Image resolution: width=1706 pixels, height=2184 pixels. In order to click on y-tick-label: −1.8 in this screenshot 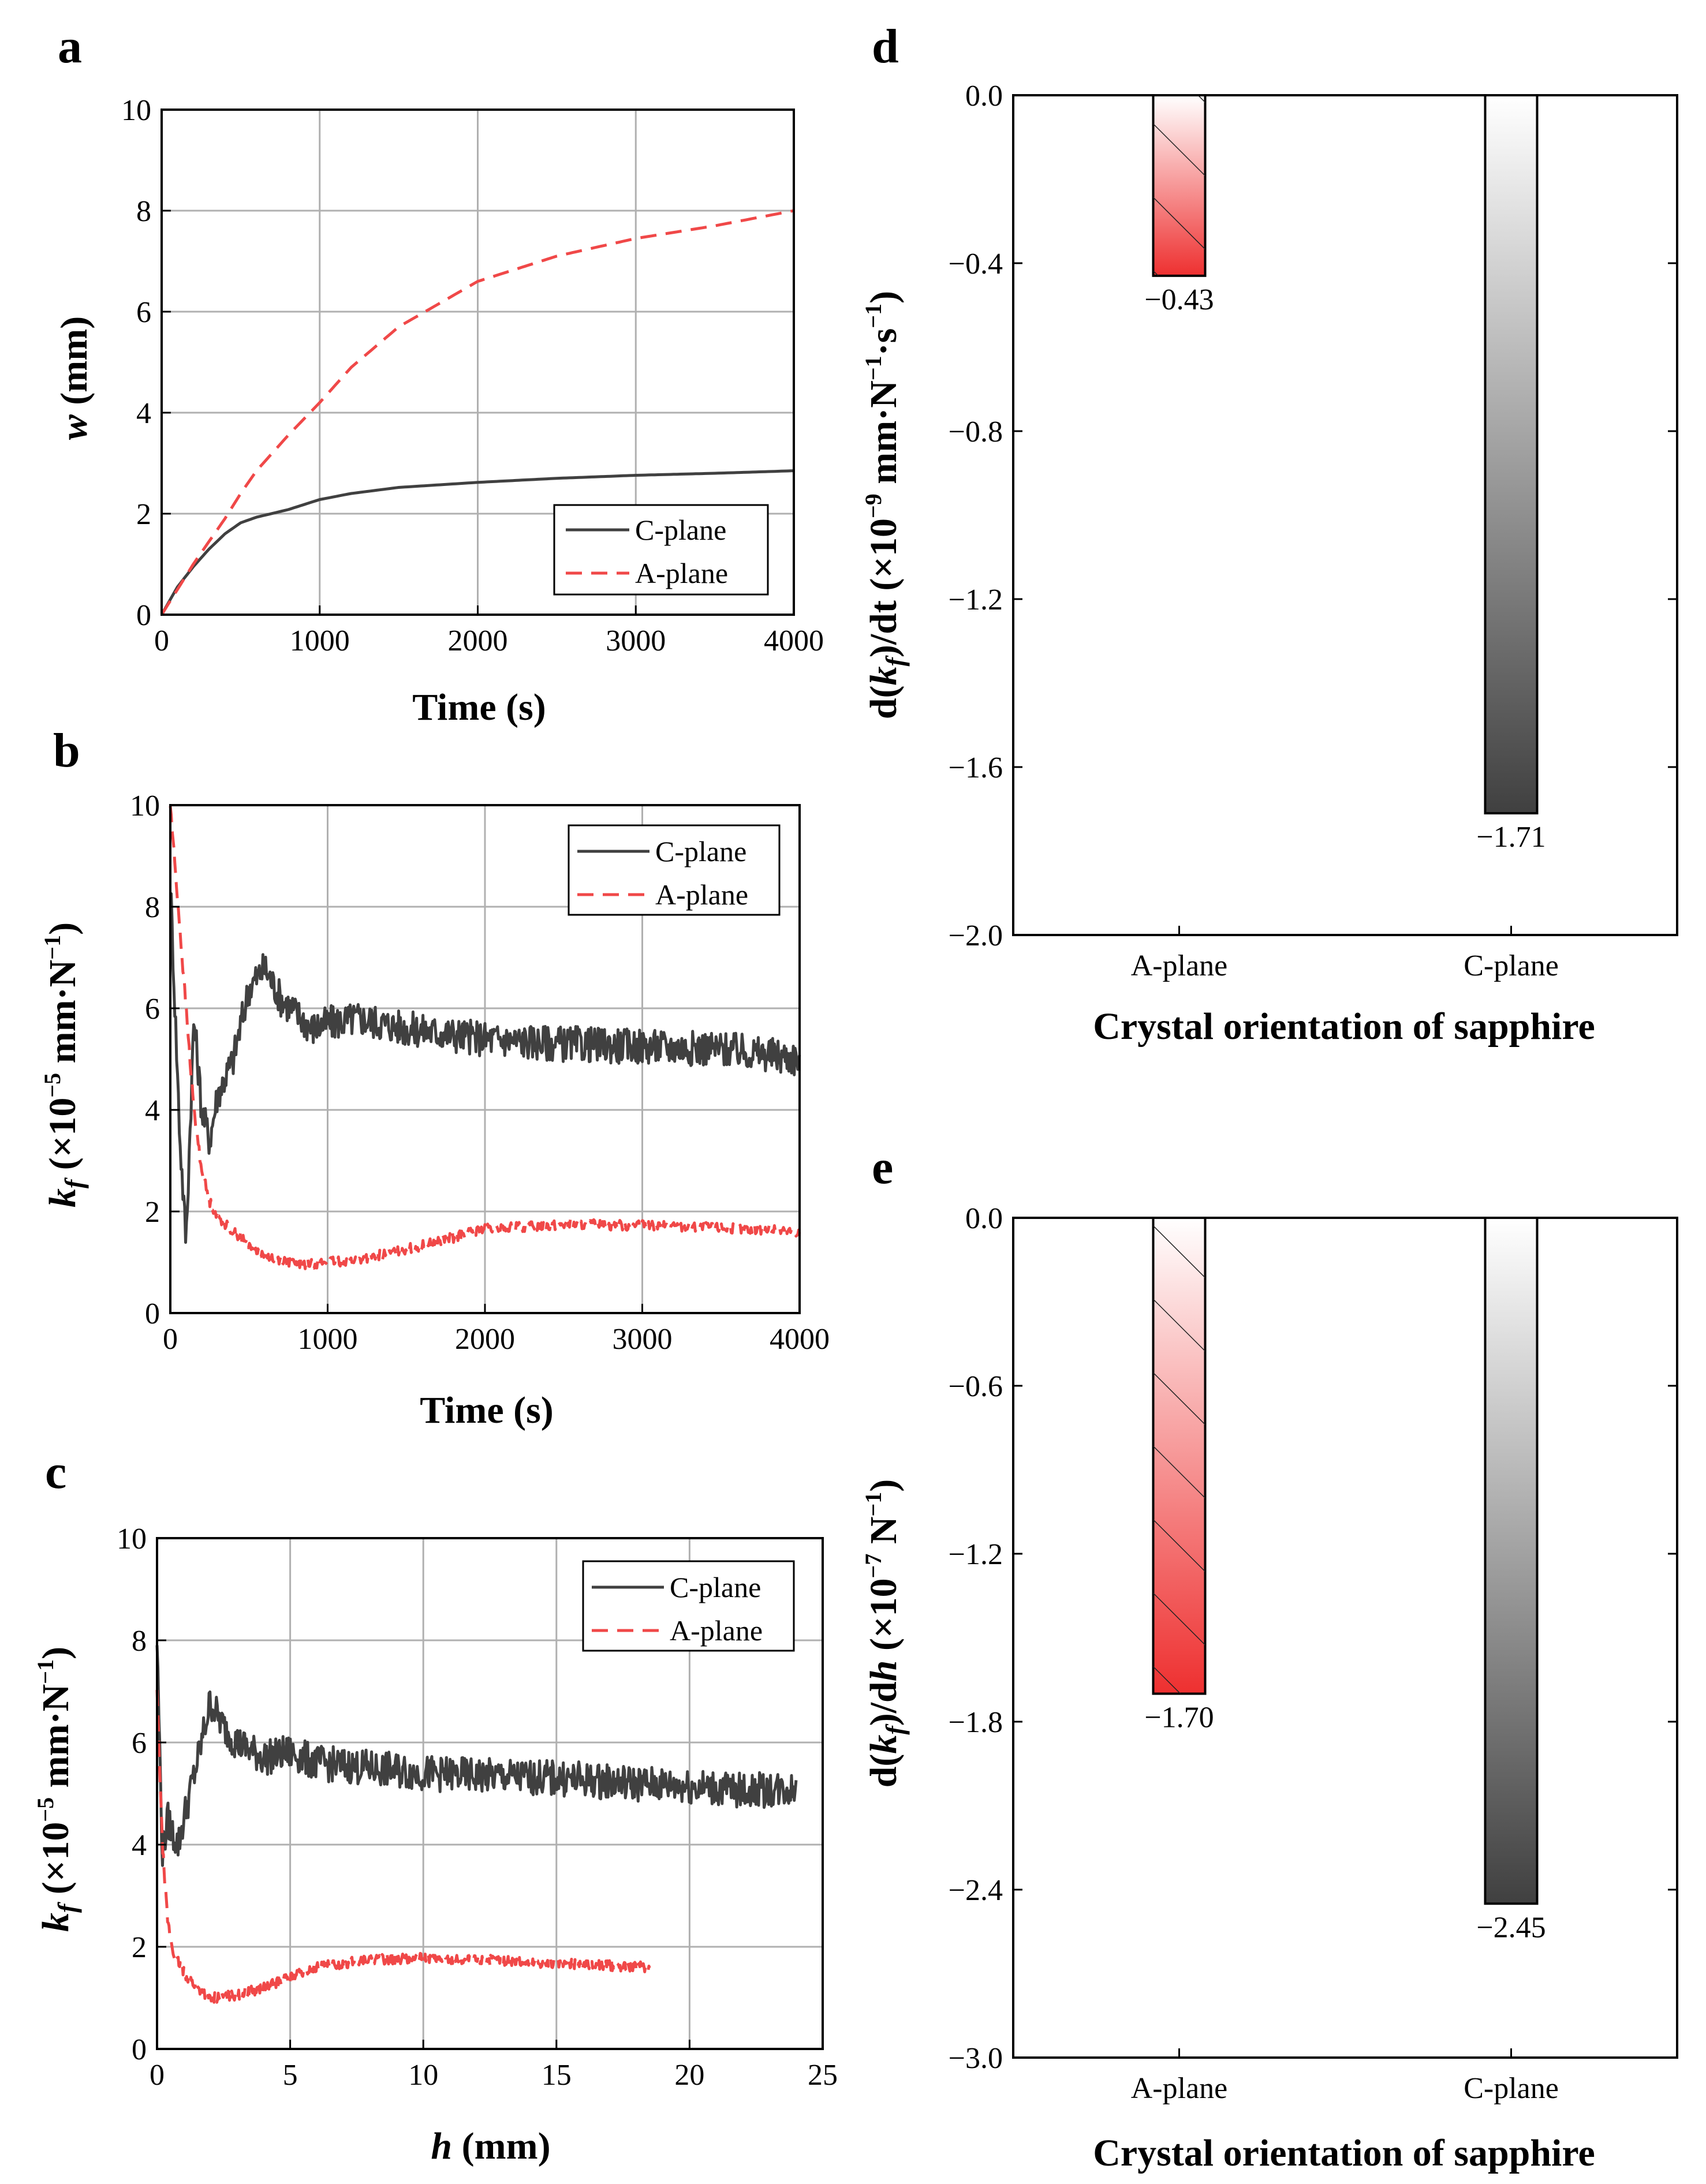, I will do `click(976, 1722)`.